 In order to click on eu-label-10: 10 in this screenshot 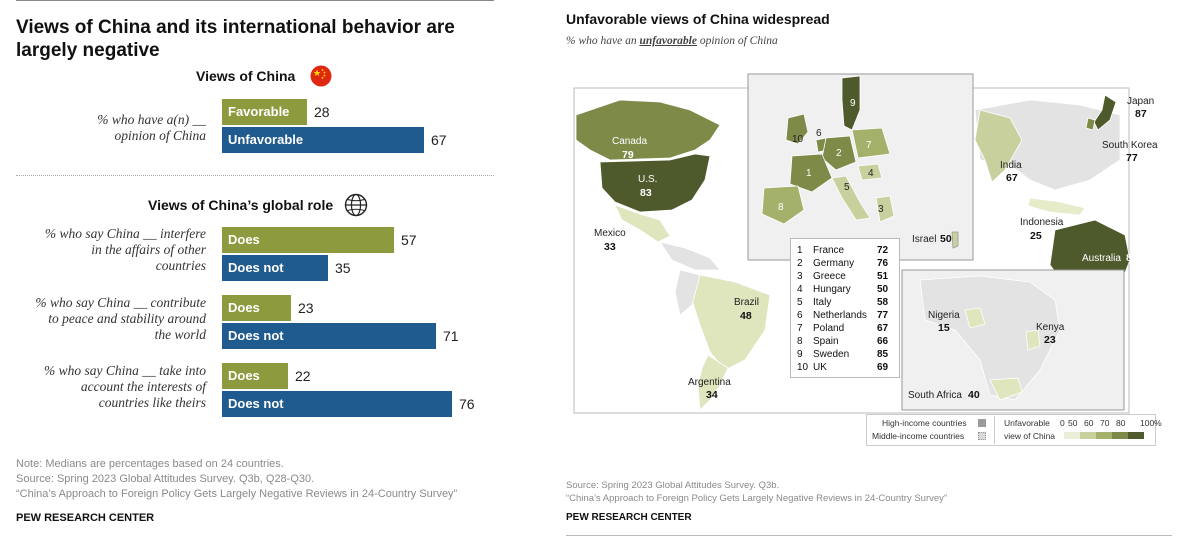, I will do `click(798, 139)`.